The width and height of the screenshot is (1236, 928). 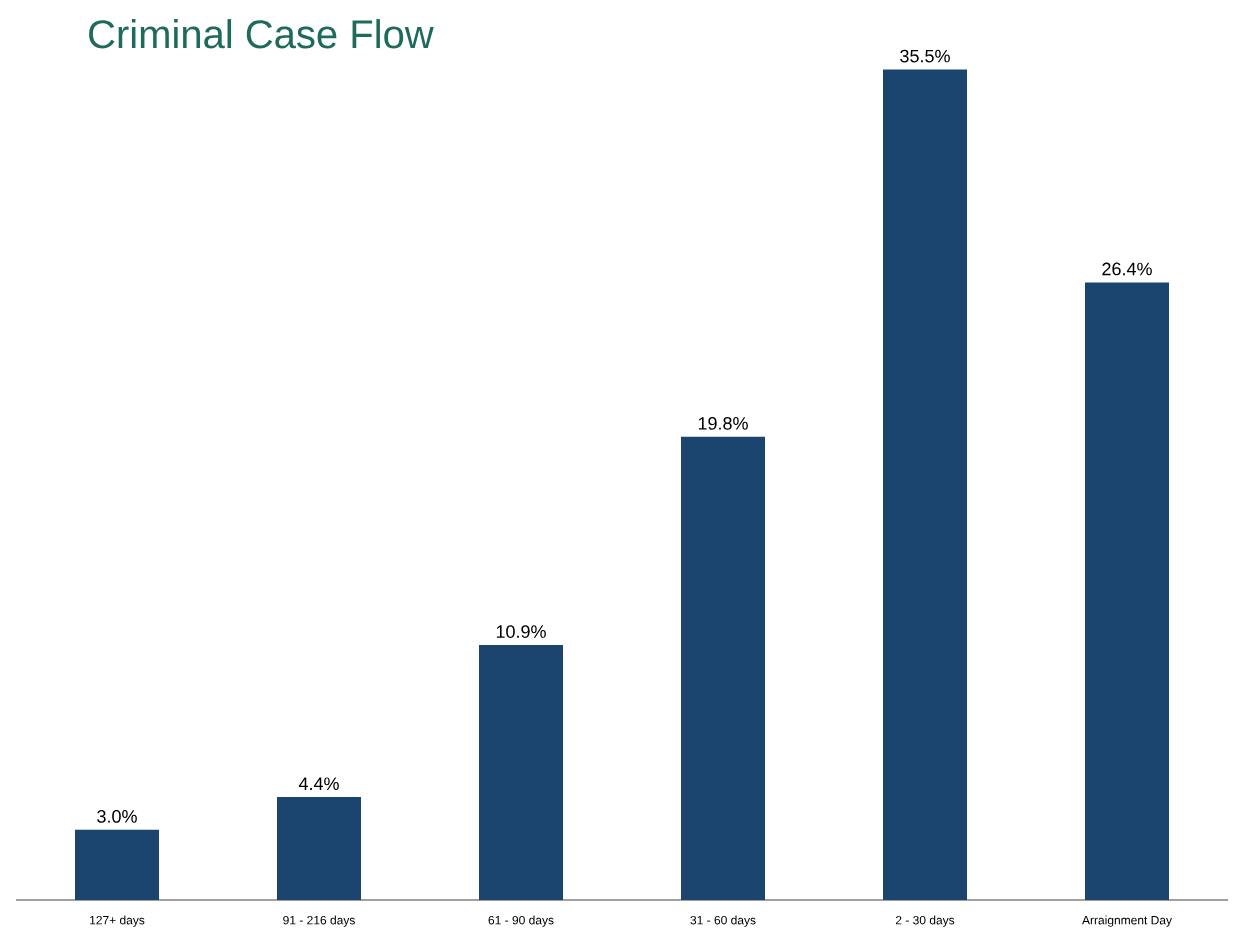 I want to click on data-label: 19.8%, so click(x=723, y=423).